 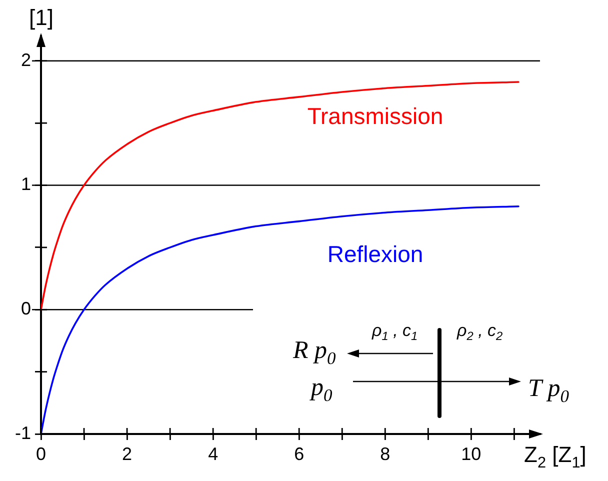 What do you see at coordinates (314, 352) in the screenshot?
I see `annotation: R p$_{0}$` at bounding box center [314, 352].